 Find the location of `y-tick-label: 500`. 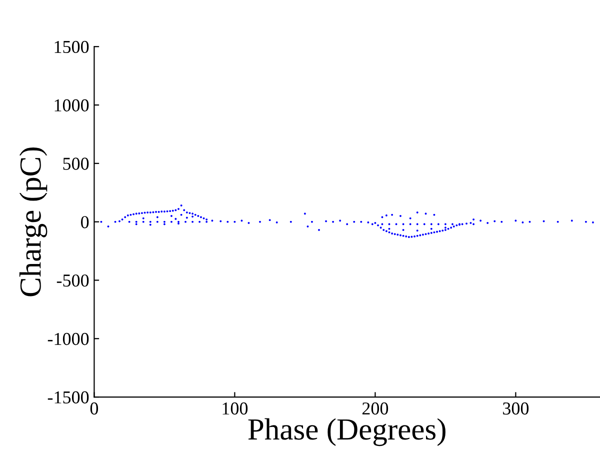

y-tick-label: 500 is located at coordinates (76, 164).